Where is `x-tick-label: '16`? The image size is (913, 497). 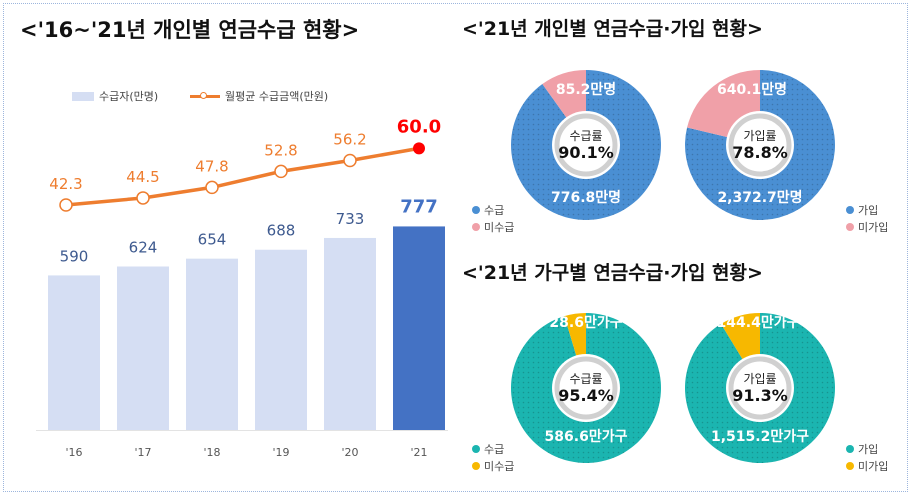 x-tick-label: '16 is located at coordinates (73, 452).